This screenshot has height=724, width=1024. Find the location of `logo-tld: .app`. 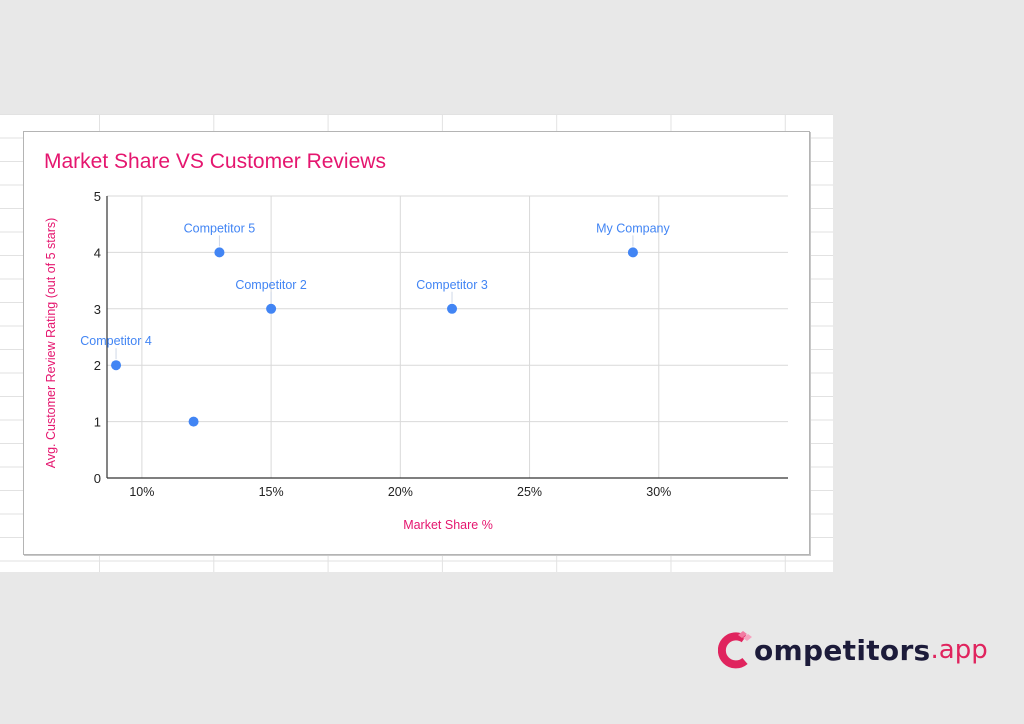

logo-tld: .app is located at coordinates (959, 650).